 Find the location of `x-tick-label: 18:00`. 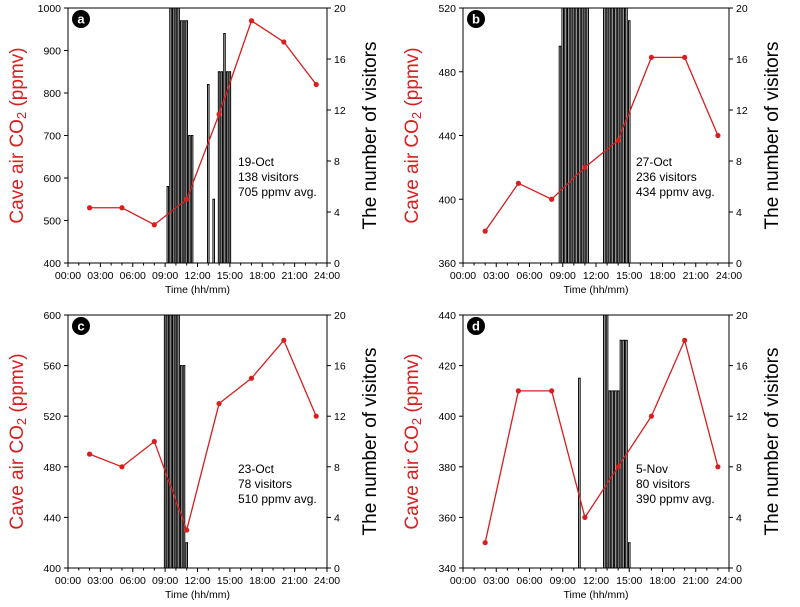

x-tick-label: 18:00 is located at coordinates (262, 581).